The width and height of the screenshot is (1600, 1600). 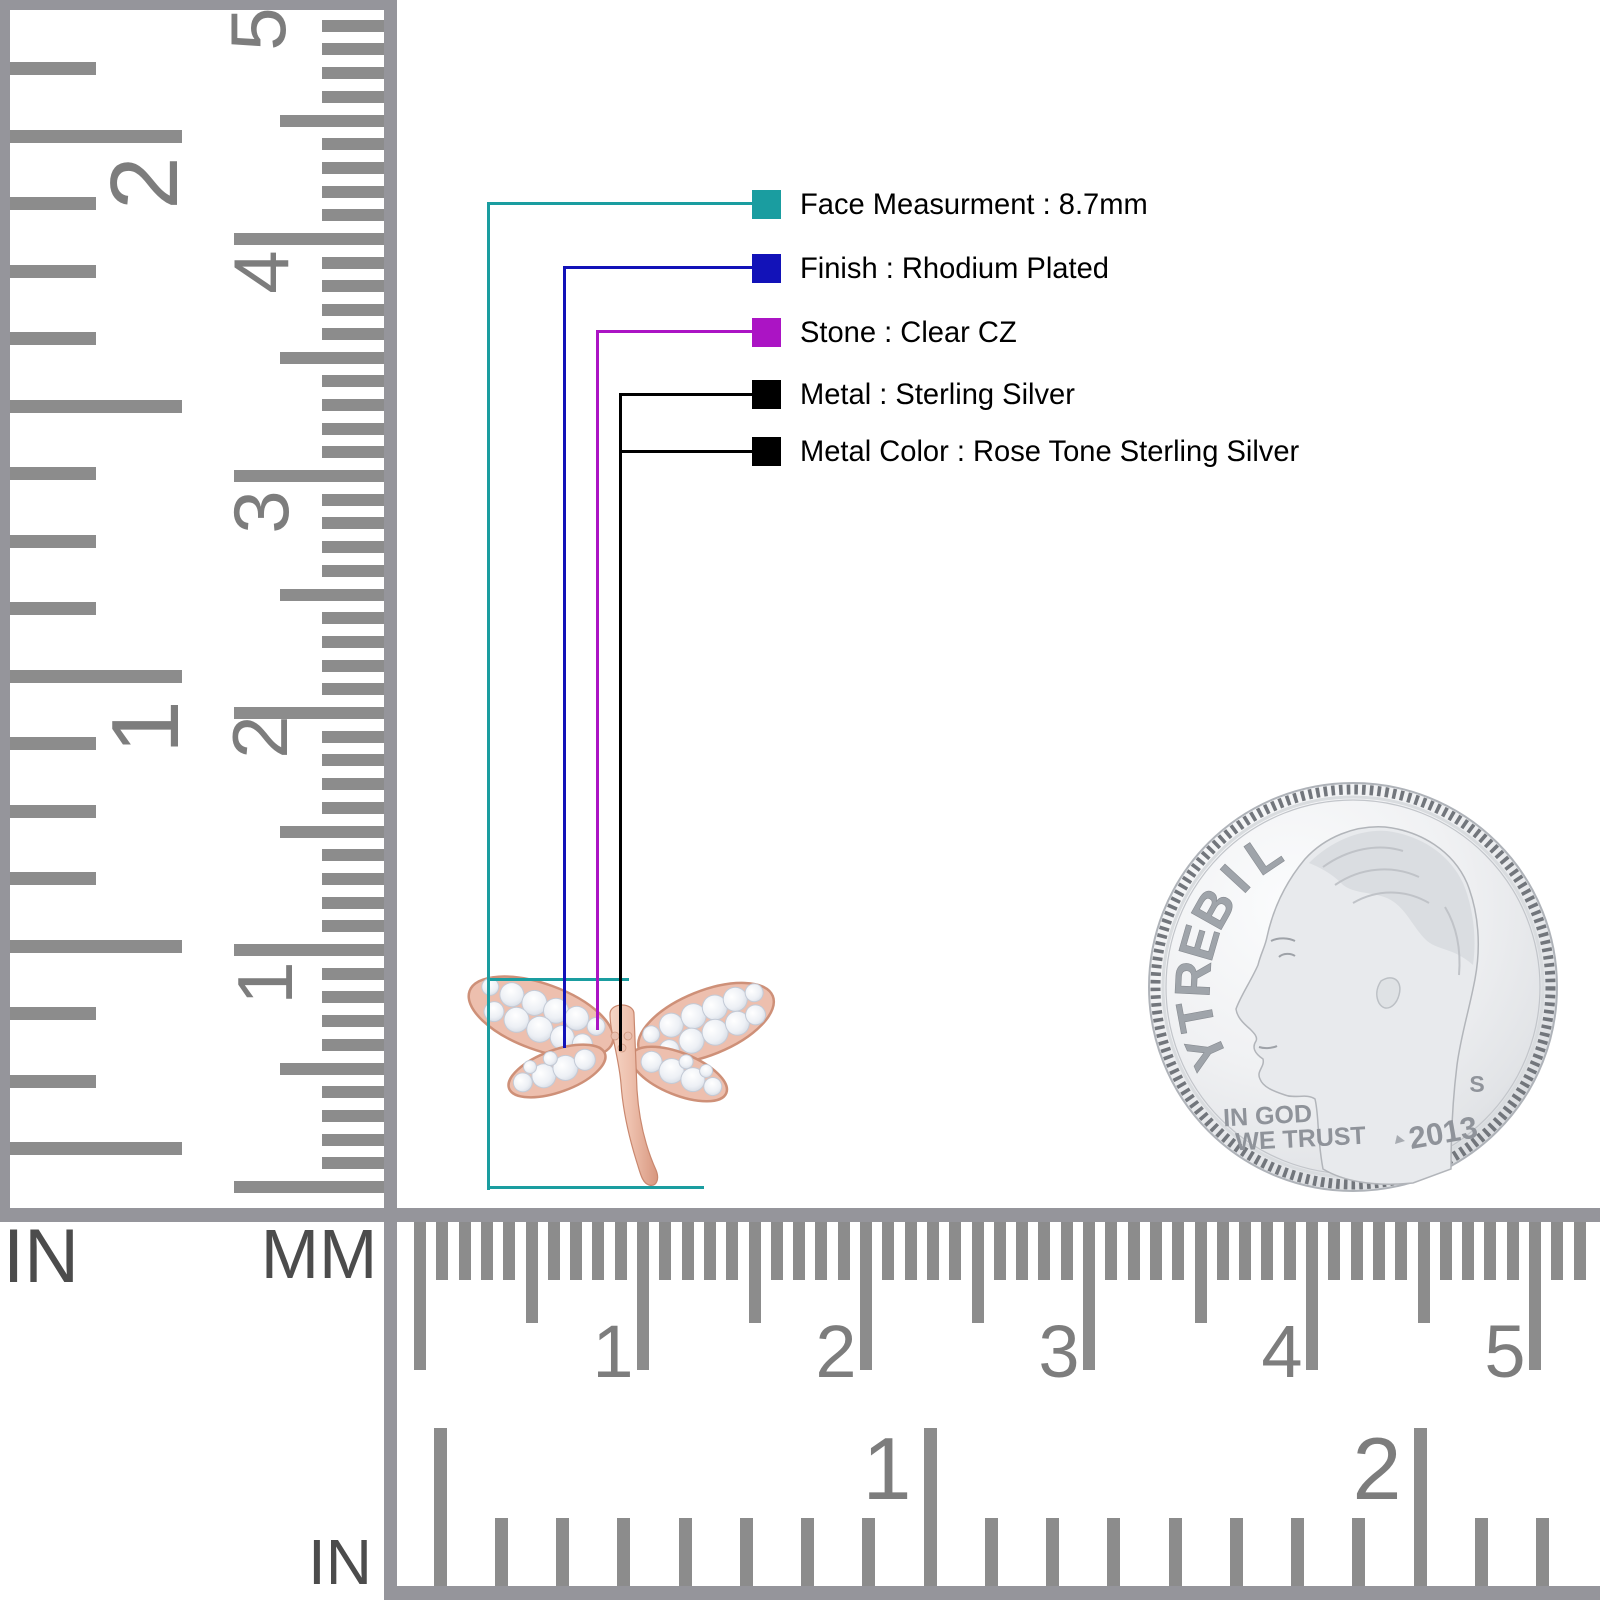 I want to click on annotation-face-measurement: Face Measurment : 8.7mm, so click(x=955, y=204).